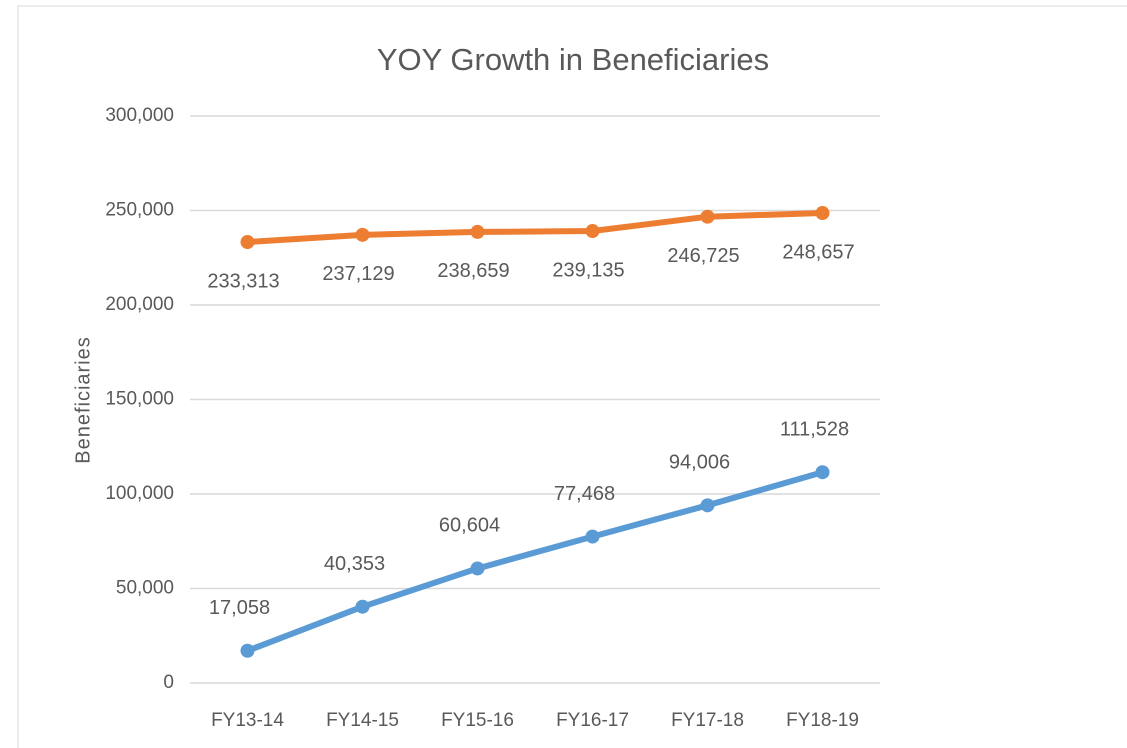 The image size is (1127, 748). What do you see at coordinates (139, 493) in the screenshot?
I see `y-tick-label: 100,000` at bounding box center [139, 493].